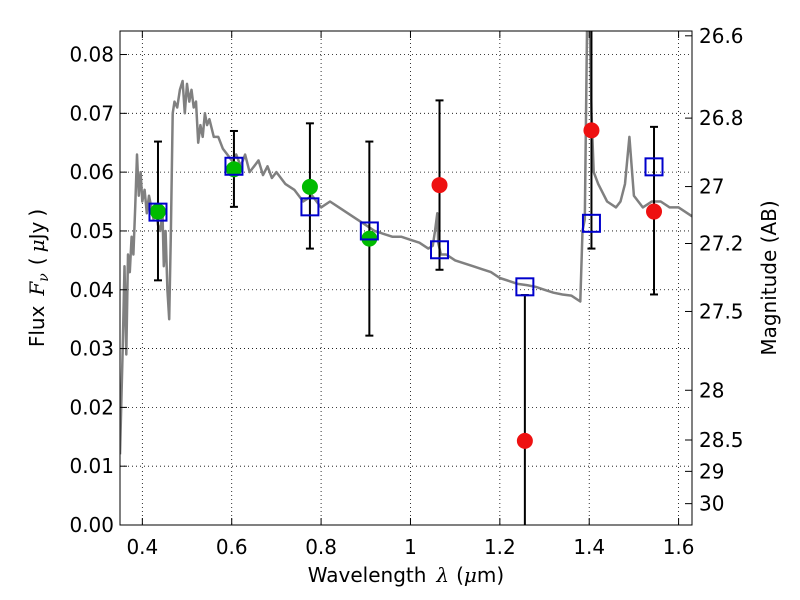  Describe the element at coordinates (142, 547) in the screenshot. I see `x-tick-label: 0.4` at that location.